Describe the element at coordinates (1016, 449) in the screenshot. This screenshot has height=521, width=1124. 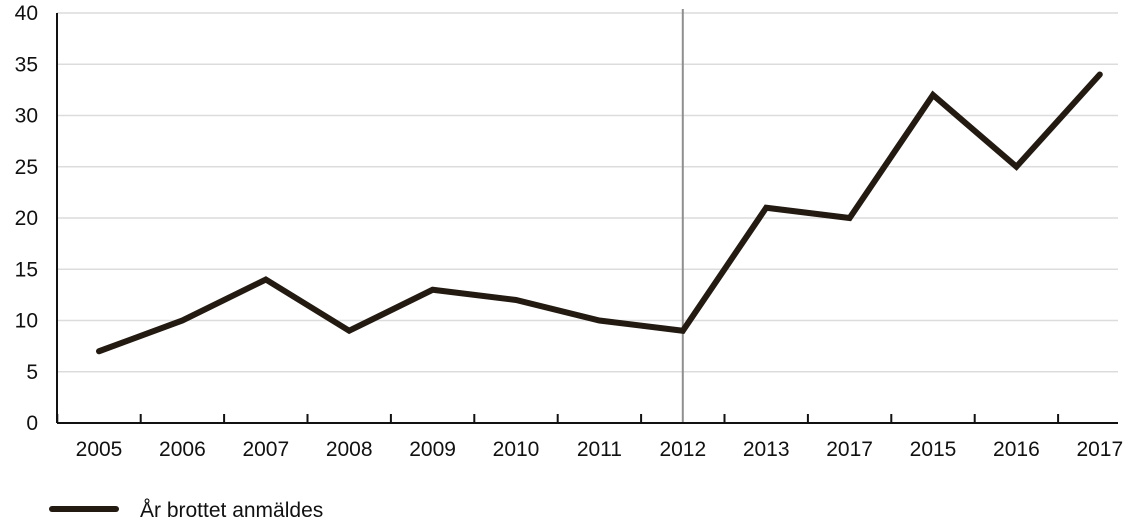
I see `x-tick-label: 2016` at that location.